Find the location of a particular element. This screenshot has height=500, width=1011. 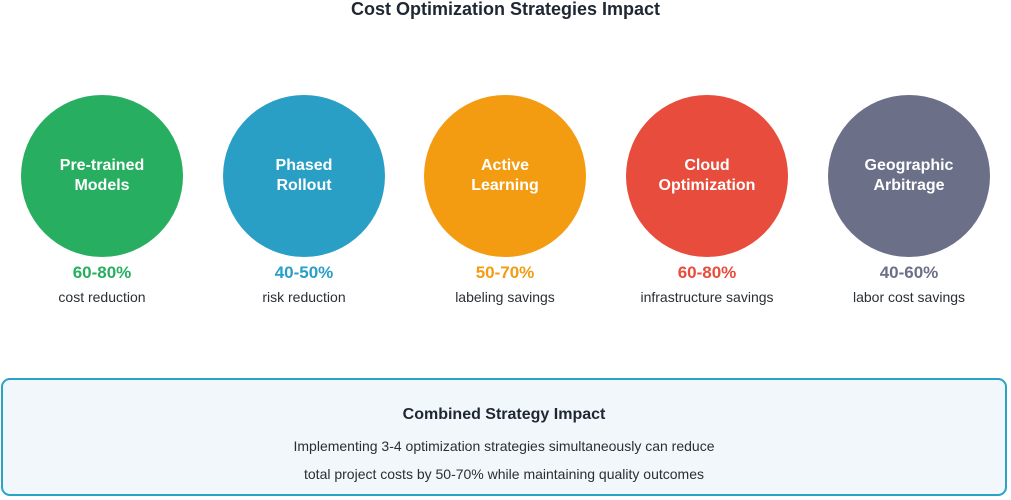

strategy-percent: 40-50% is located at coordinates (304, 272).